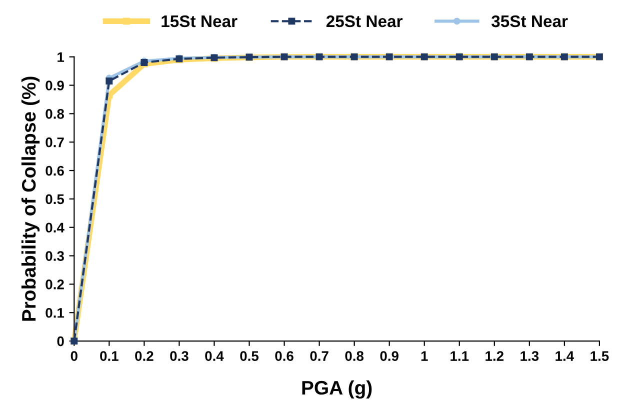  What do you see at coordinates (74, 356) in the screenshot?
I see `x-tick-label: 0` at bounding box center [74, 356].